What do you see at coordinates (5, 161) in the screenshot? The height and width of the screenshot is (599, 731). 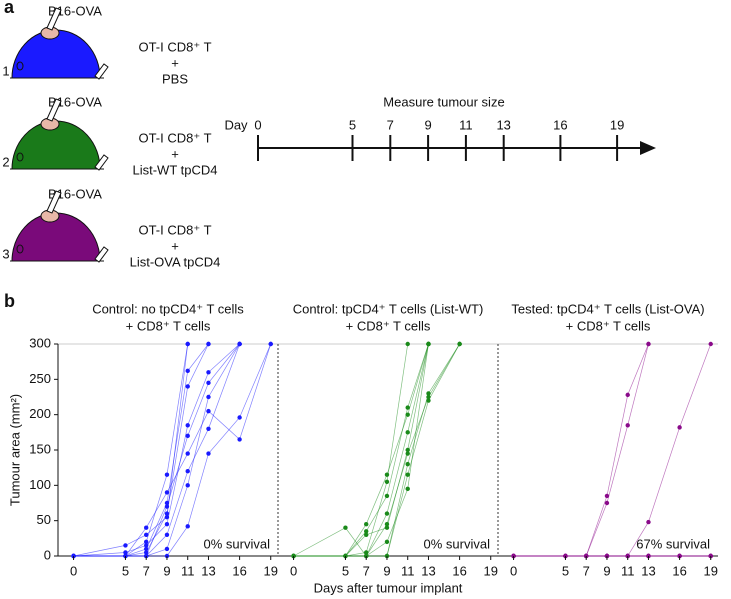 I see `group-number: 2` at bounding box center [5, 161].